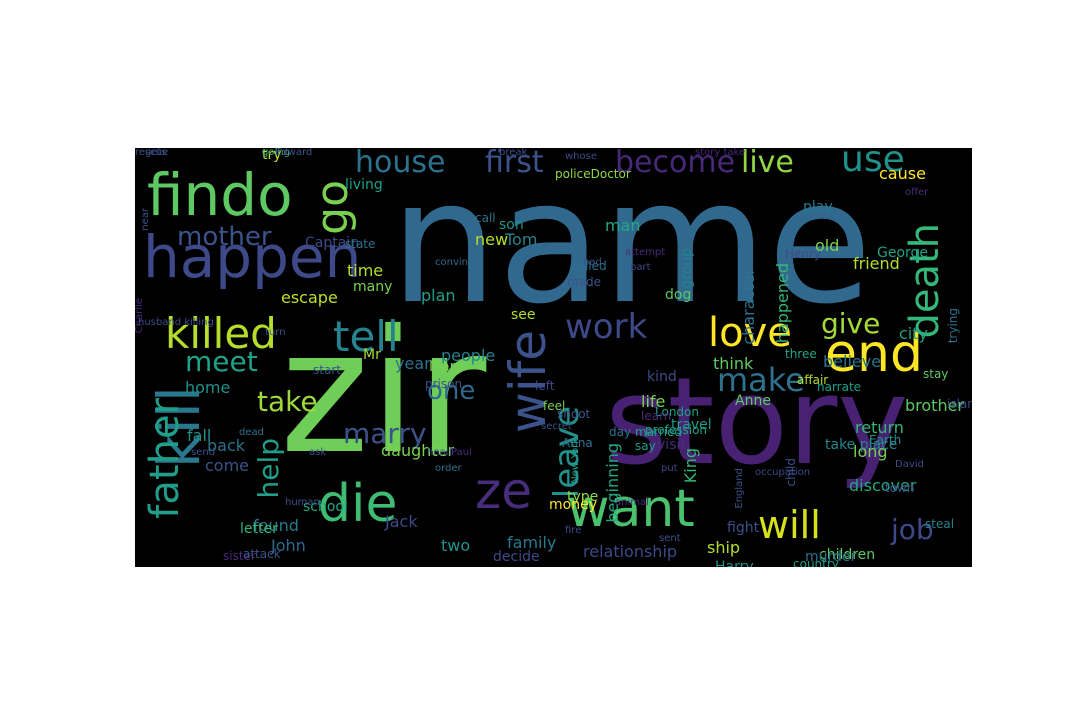 This screenshot has height=720, width=1080. Describe the element at coordinates (883, 485) in the screenshot. I see `word-discover: discover` at that location.